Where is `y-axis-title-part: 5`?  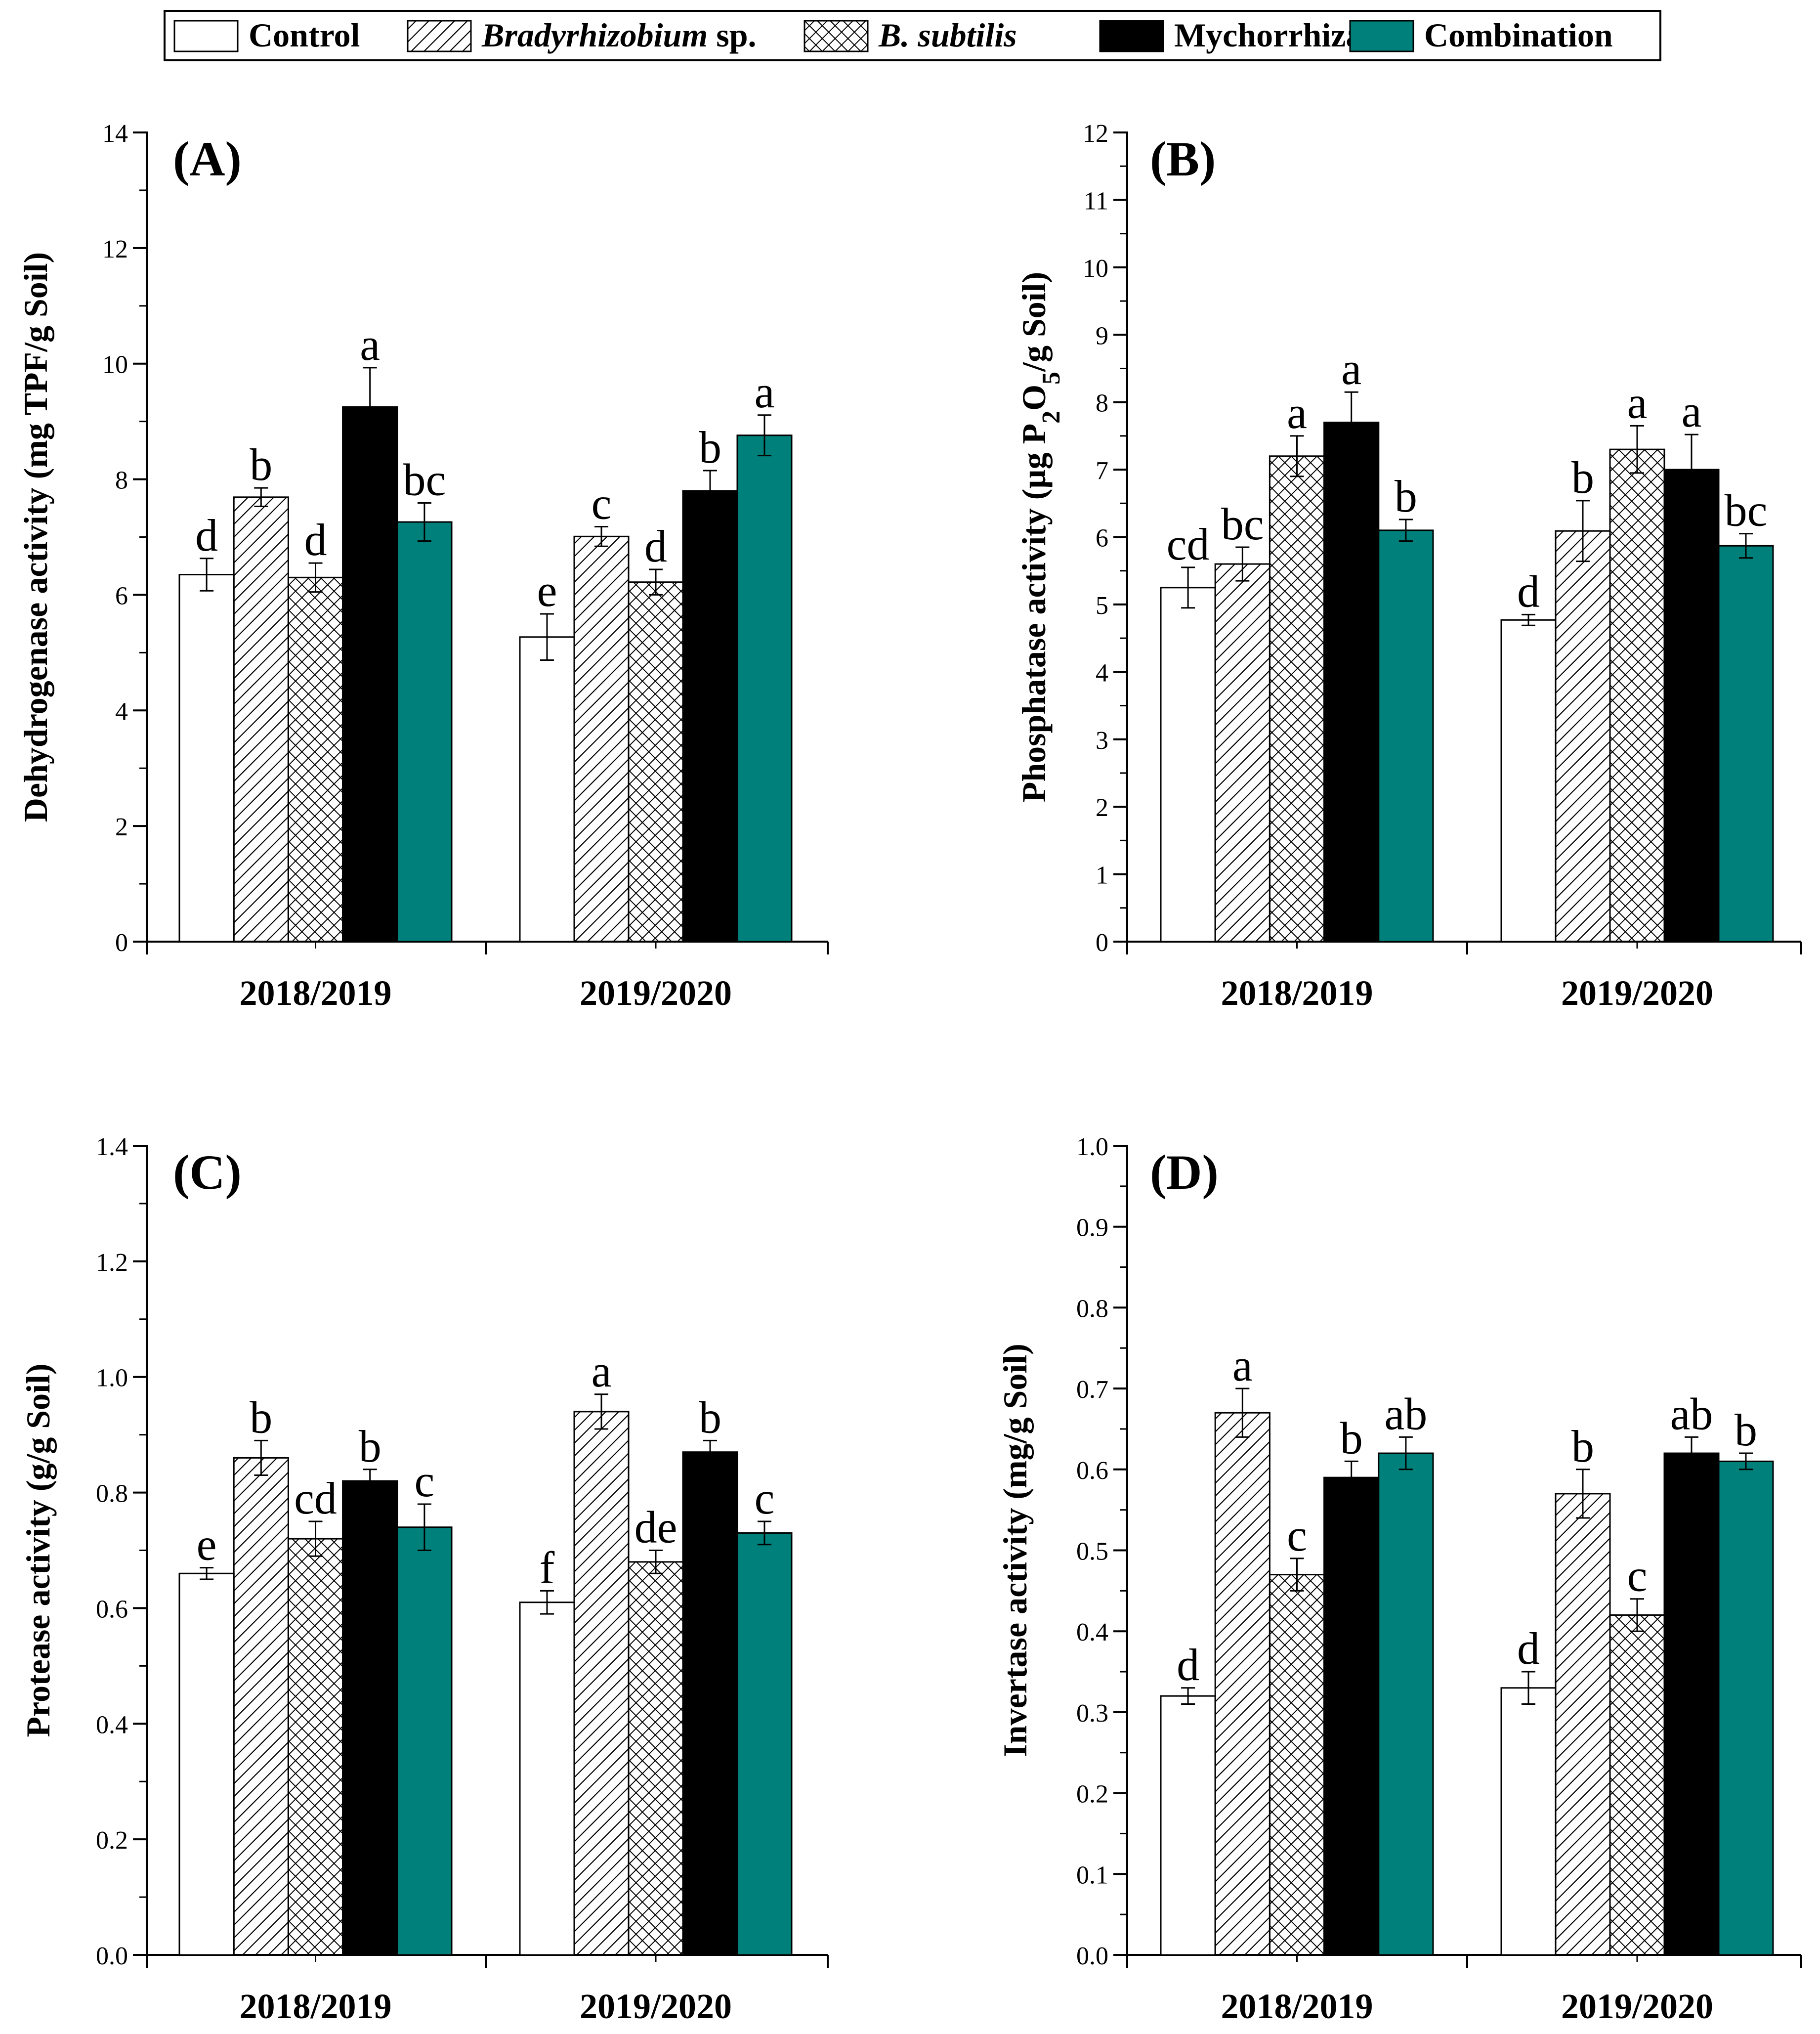 y-axis-title-part: 5 is located at coordinates (1051, 379).